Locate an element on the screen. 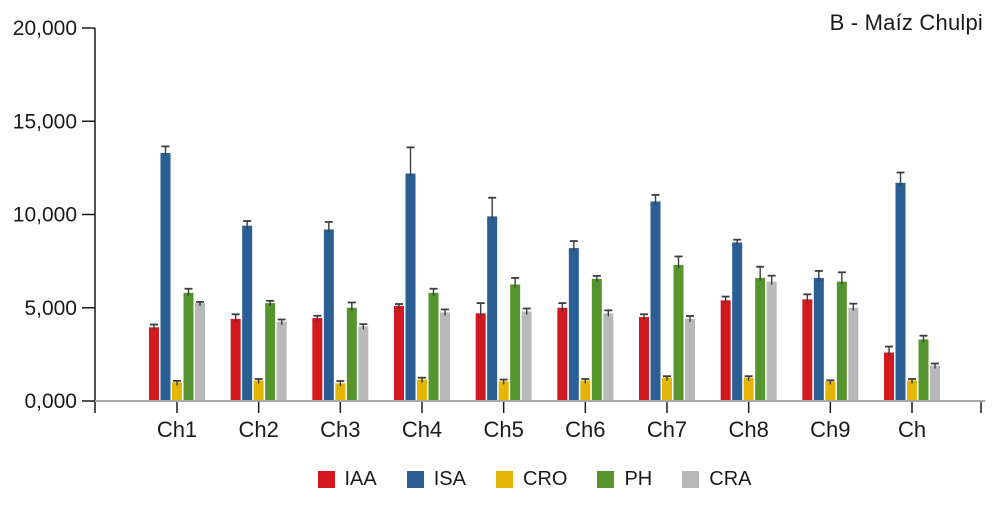 This screenshot has width=997, height=532. bar-CRO-Ch8 is located at coordinates (748, 389).